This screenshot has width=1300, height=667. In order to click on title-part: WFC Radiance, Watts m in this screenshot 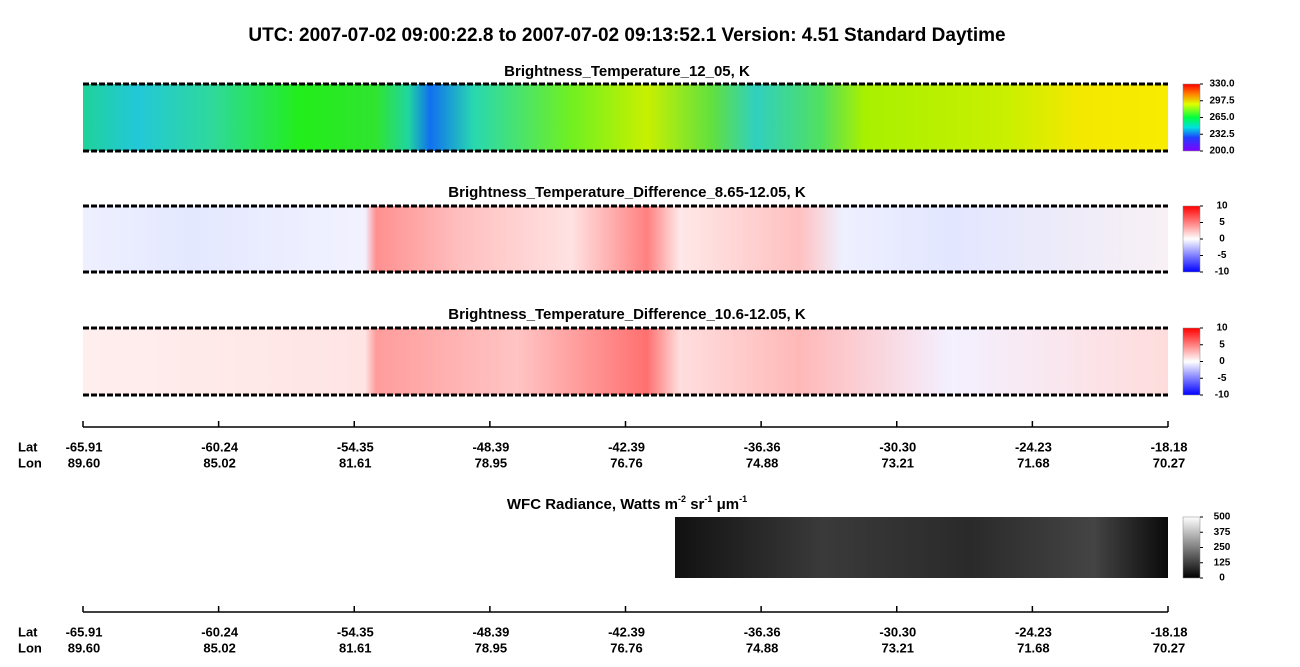, I will do `click(592, 504)`.